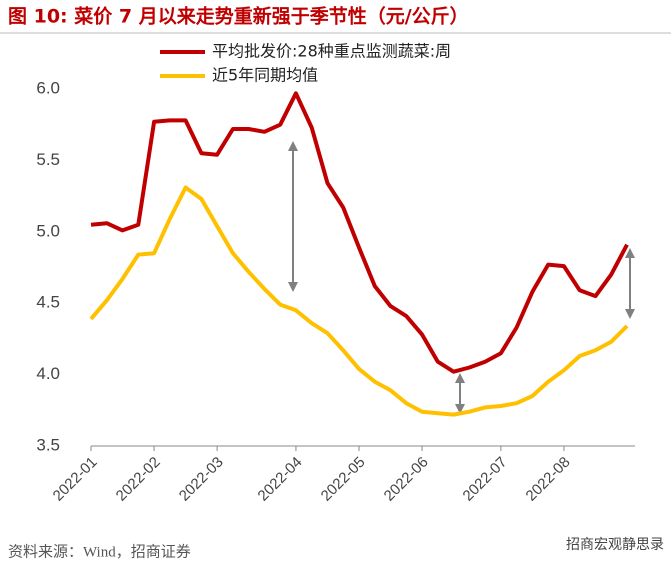 The image size is (671, 574). Describe the element at coordinates (485, 479) in the screenshot. I see `x-tick-label: 2022-07` at that location.